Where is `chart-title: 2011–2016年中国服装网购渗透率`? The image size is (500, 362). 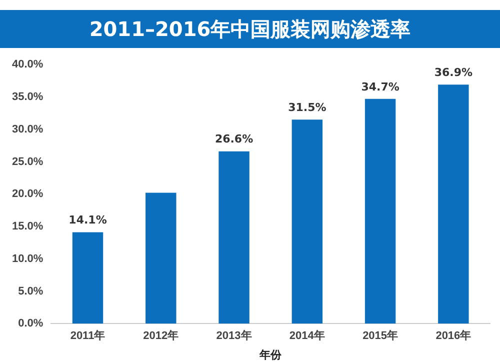
chart-title: 2011–2016年中国服装网购渗透率 is located at coordinates (250, 29).